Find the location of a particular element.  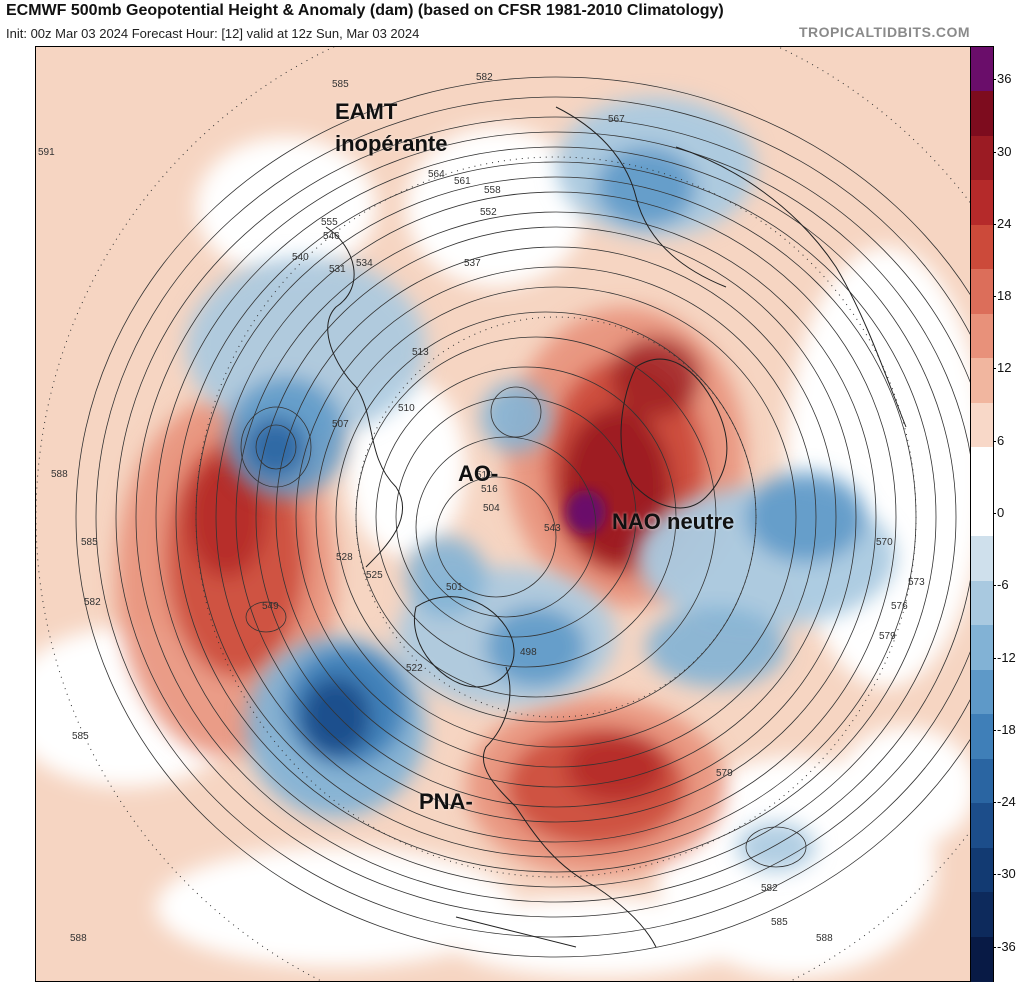

contour-label: 534 is located at coordinates (364, 263).